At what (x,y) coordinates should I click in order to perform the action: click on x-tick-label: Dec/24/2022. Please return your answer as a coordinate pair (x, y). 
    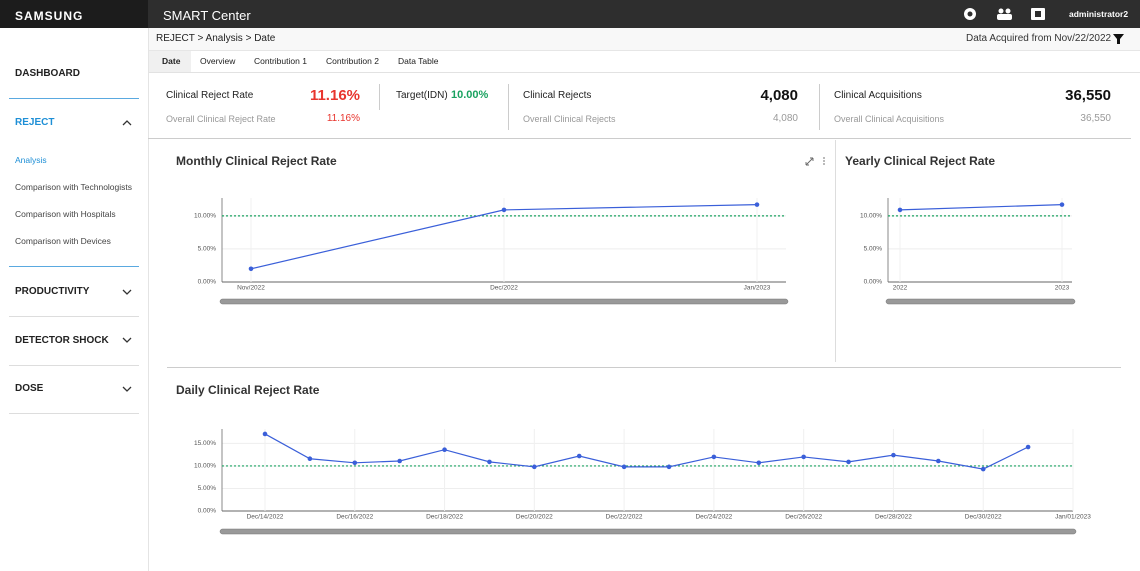
    Looking at the image, I should click on (713, 517).